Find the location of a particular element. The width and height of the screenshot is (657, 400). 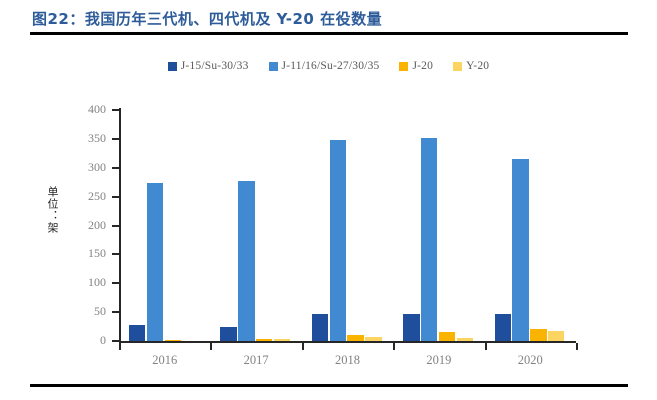

y-axis-tick-label: 400 is located at coordinates (97, 109).